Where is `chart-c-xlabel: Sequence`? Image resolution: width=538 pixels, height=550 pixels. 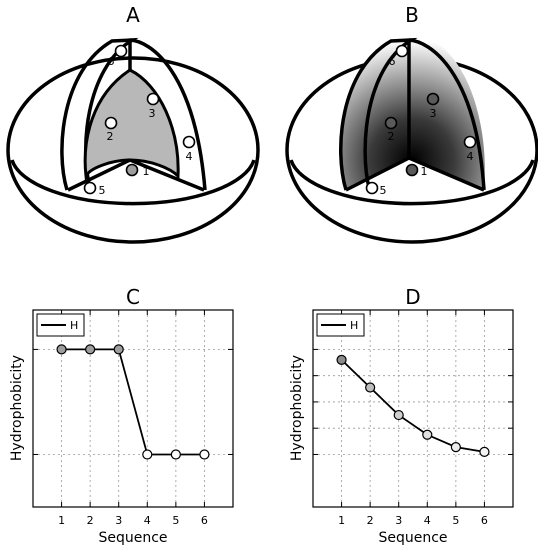 chart-c-xlabel: Sequence is located at coordinates (132, 538).